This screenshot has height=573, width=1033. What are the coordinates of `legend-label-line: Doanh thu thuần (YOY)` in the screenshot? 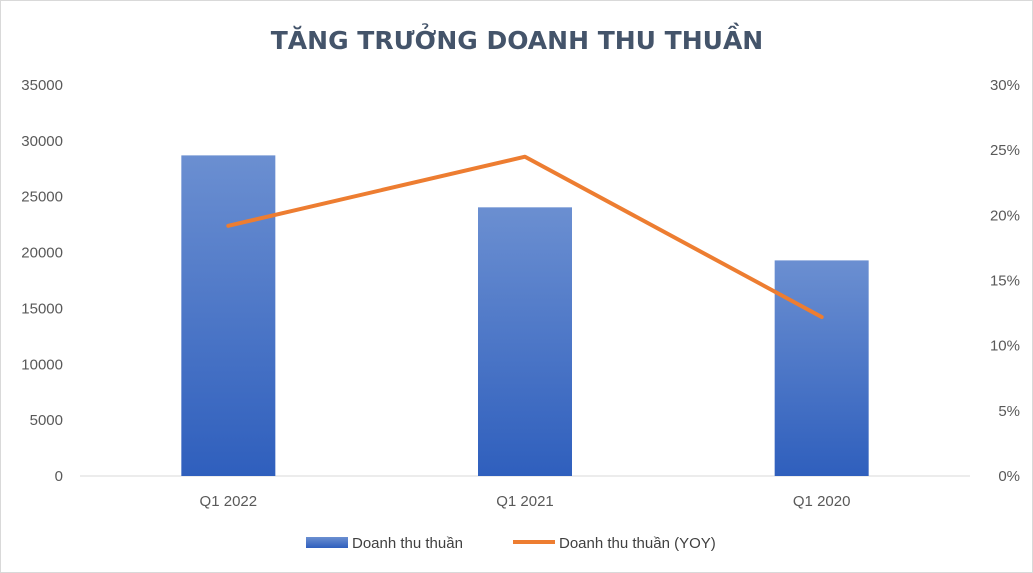 It's located at (637, 543).